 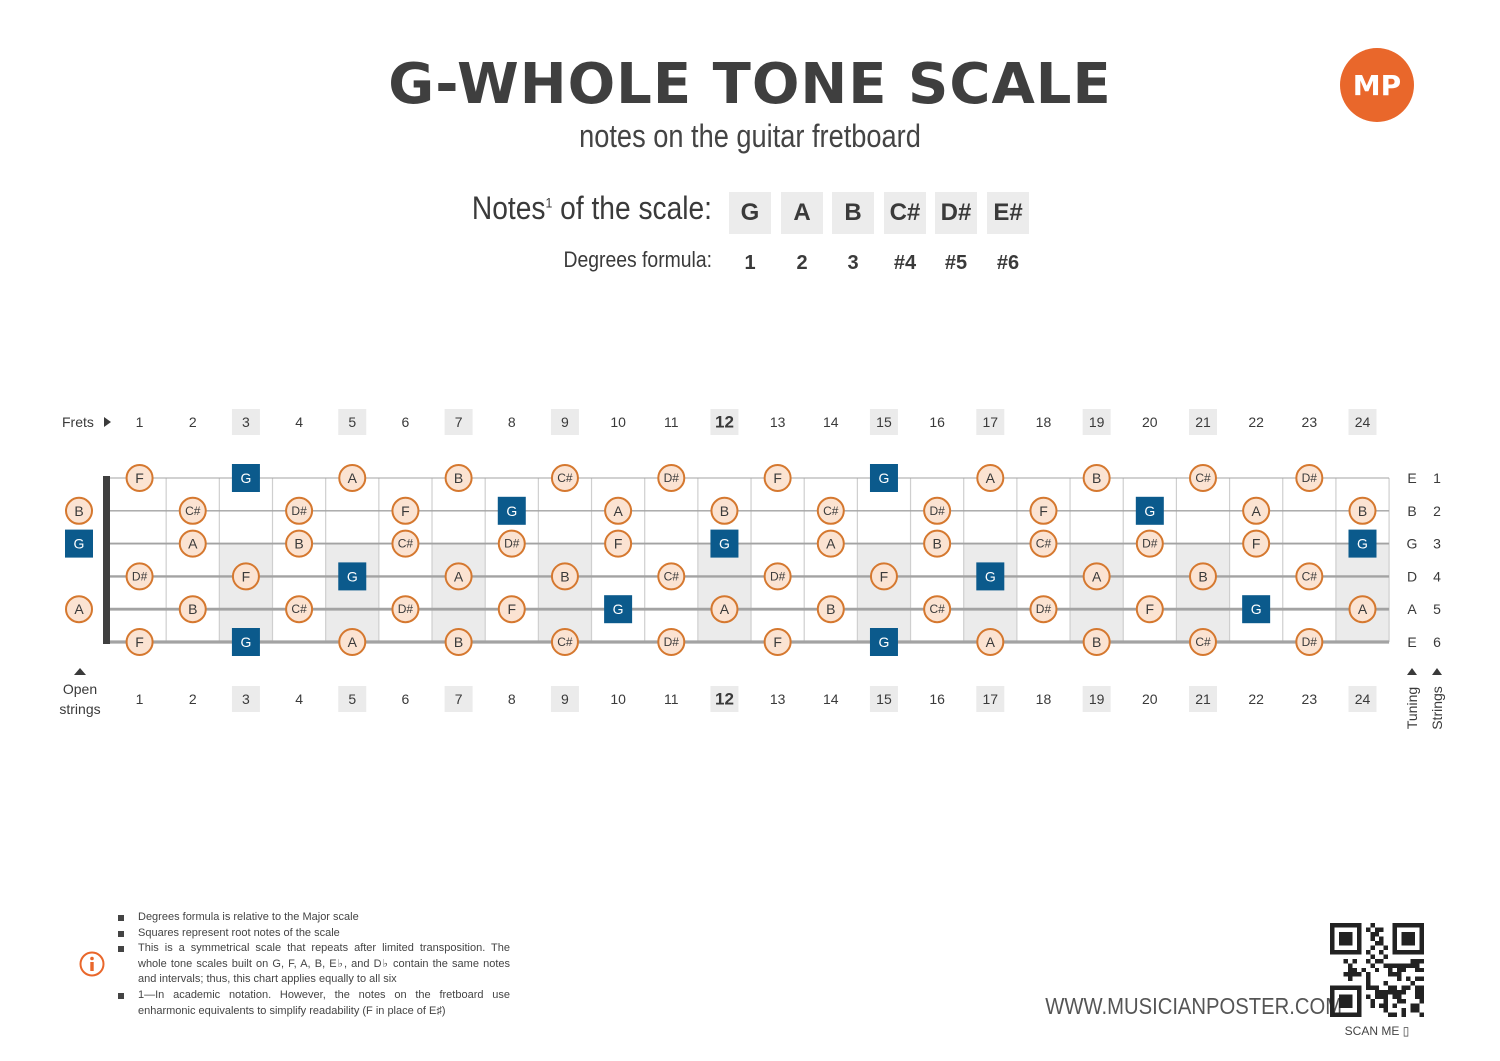 I want to click on fret-number: 15, so click(x=884, y=699).